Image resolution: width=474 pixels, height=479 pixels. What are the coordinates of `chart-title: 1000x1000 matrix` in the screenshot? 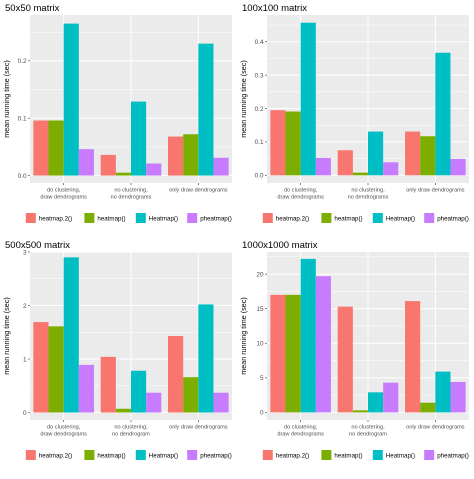 It's located at (280, 245).